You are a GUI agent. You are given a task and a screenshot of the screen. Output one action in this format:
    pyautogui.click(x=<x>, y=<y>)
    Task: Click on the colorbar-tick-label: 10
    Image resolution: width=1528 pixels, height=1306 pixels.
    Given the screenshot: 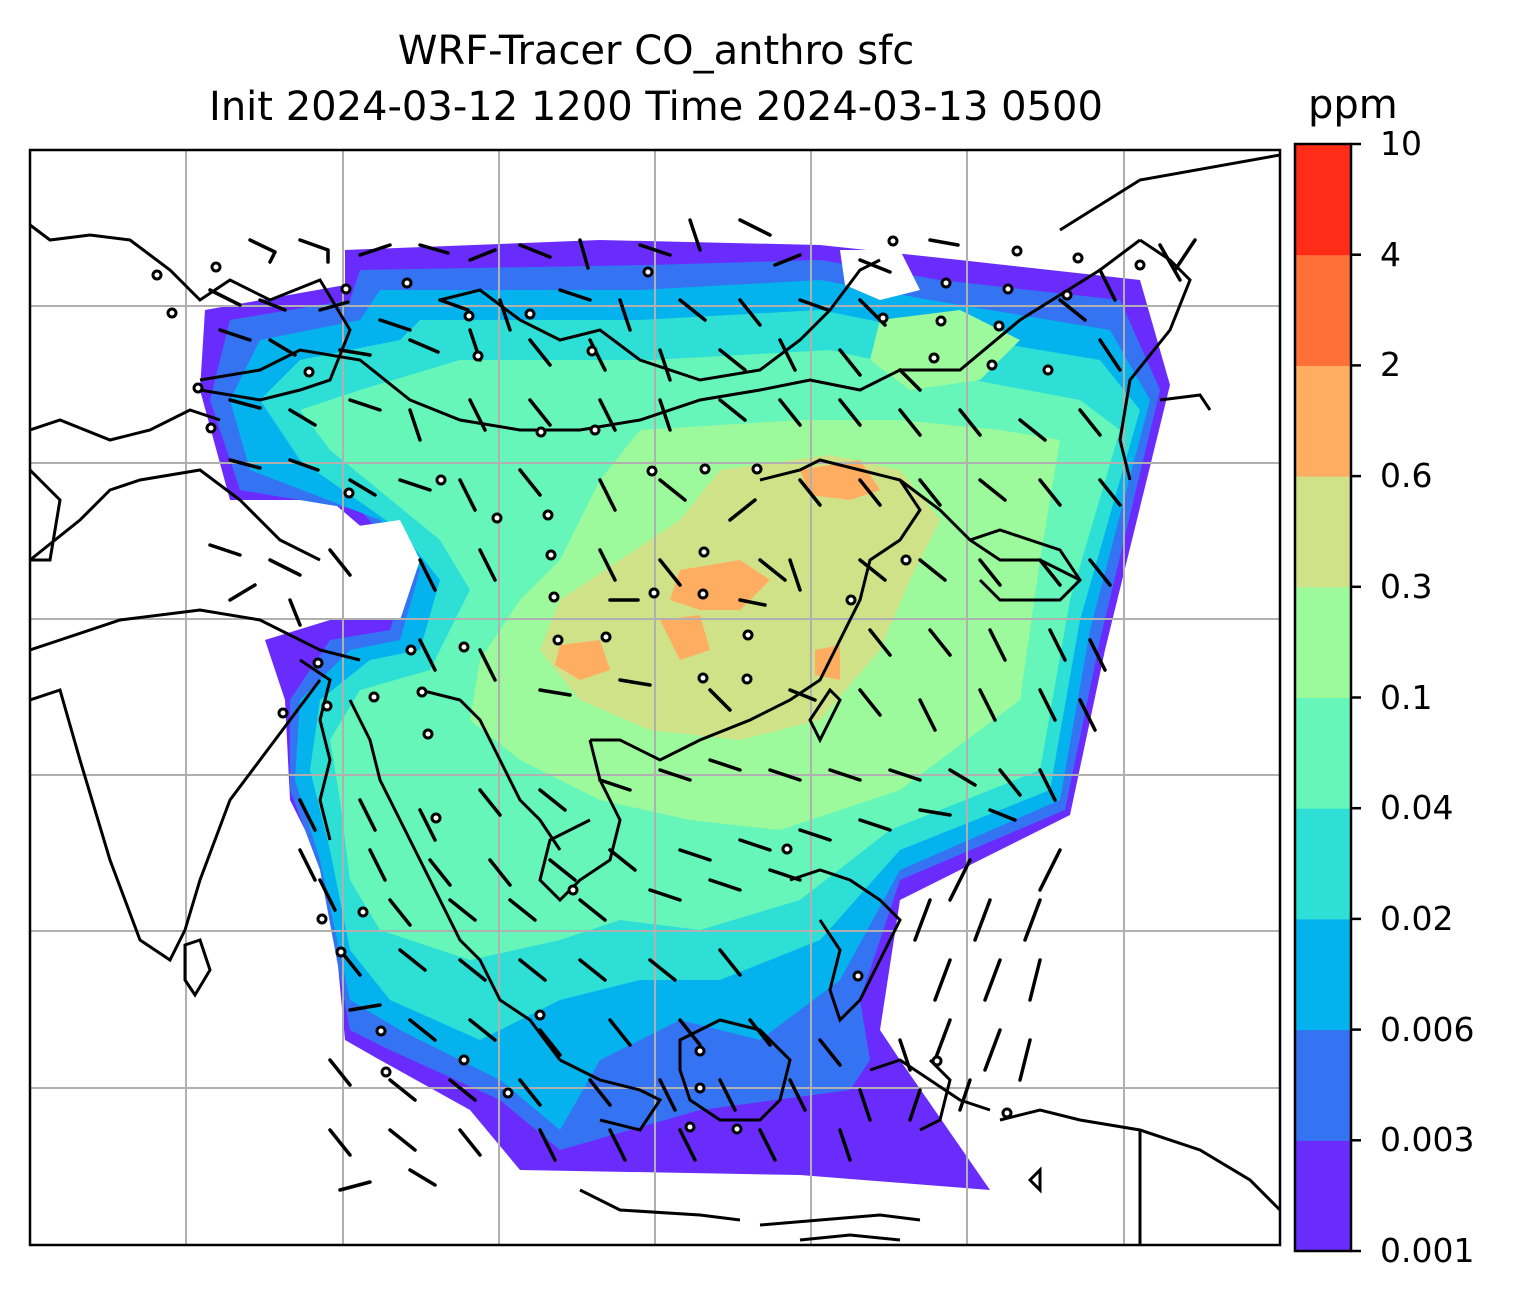 What is the action you would take?
    pyautogui.click(x=1401, y=143)
    